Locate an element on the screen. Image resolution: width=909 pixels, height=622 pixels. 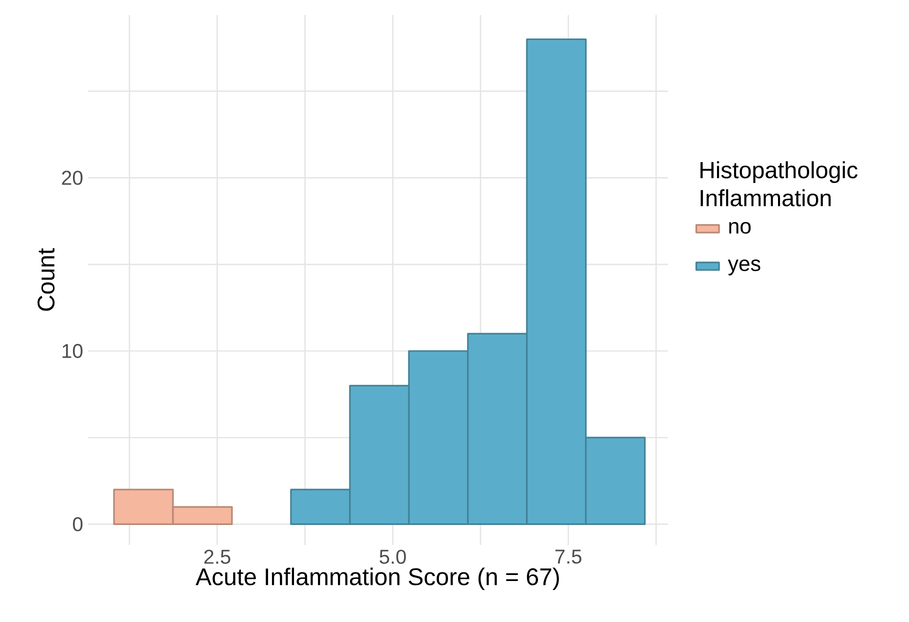
y-tick-label: 0 is located at coordinates (77, 524).